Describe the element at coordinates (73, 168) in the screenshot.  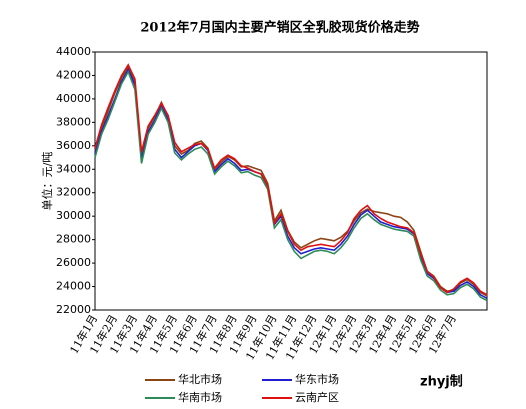
I see `y-tick-label: 34000` at that location.